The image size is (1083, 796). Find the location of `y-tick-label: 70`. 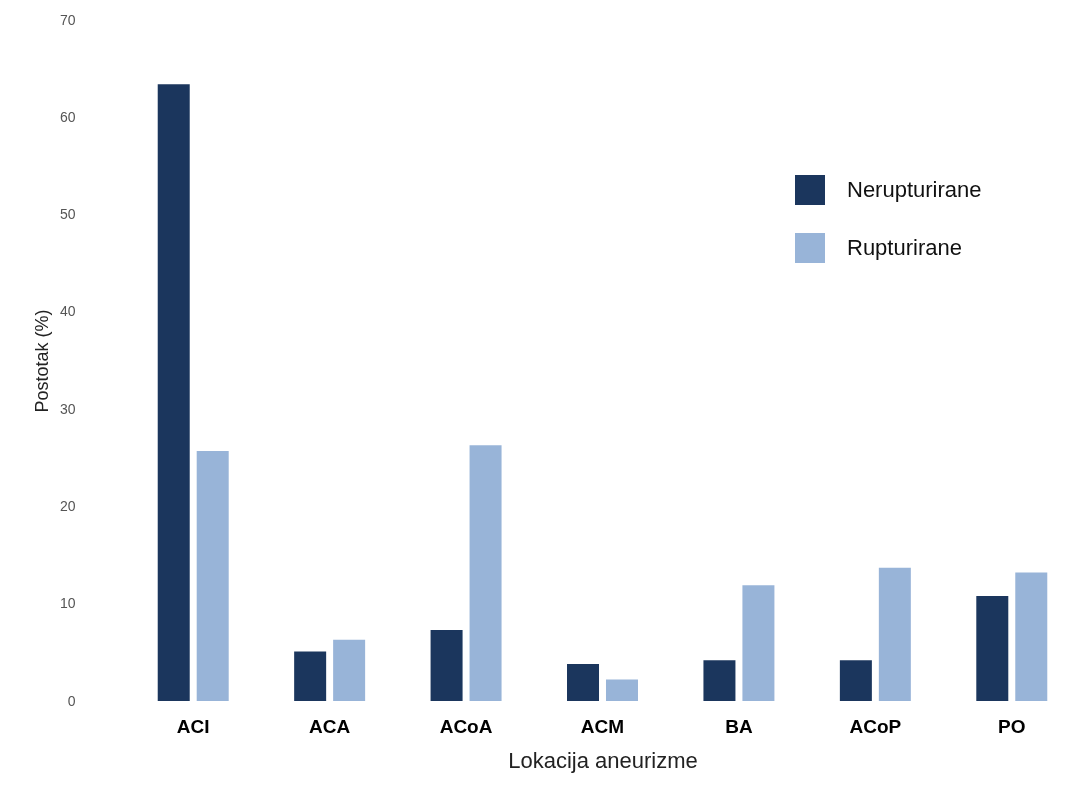

y-tick-label: 70 is located at coordinates (67, 19).